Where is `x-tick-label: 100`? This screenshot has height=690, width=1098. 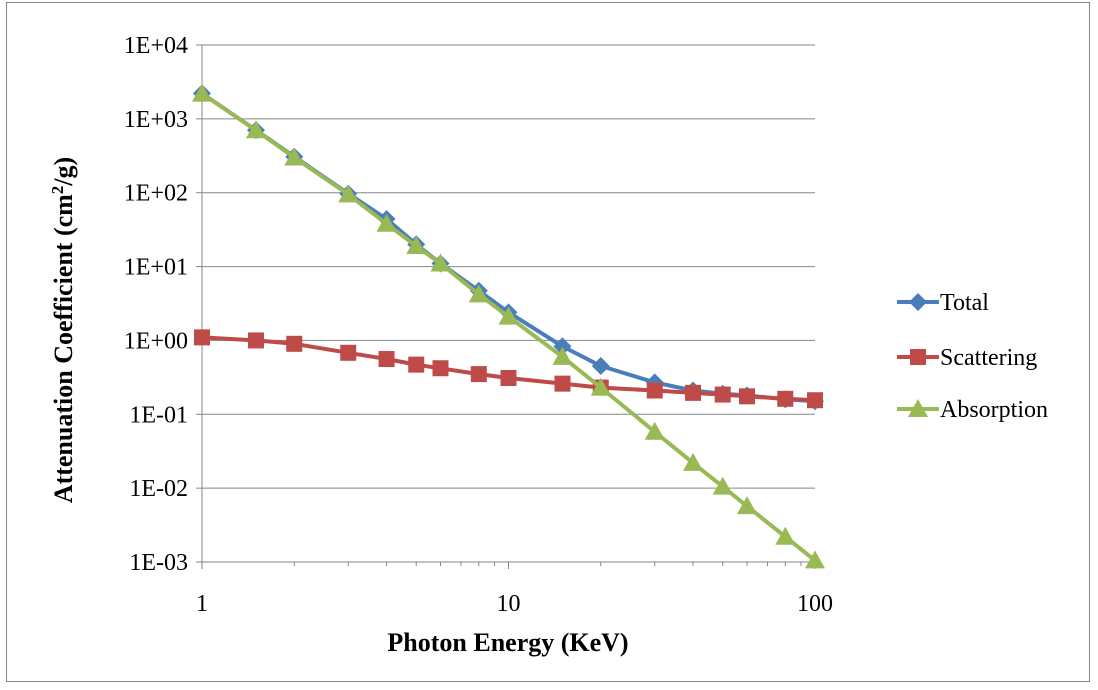
x-tick-label: 100 is located at coordinates (815, 604).